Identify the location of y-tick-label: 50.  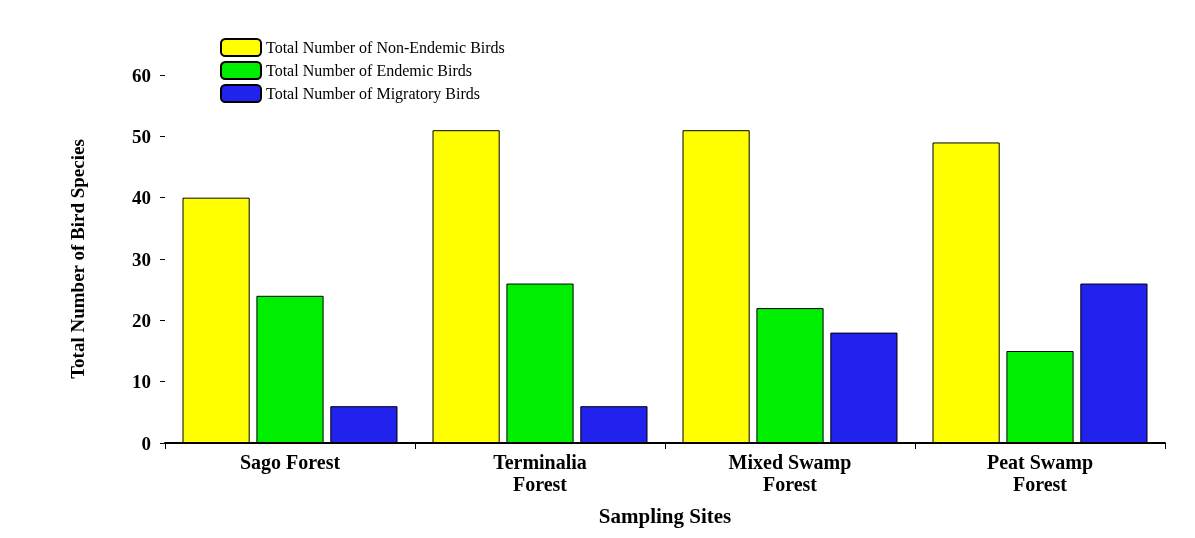
(141, 136).